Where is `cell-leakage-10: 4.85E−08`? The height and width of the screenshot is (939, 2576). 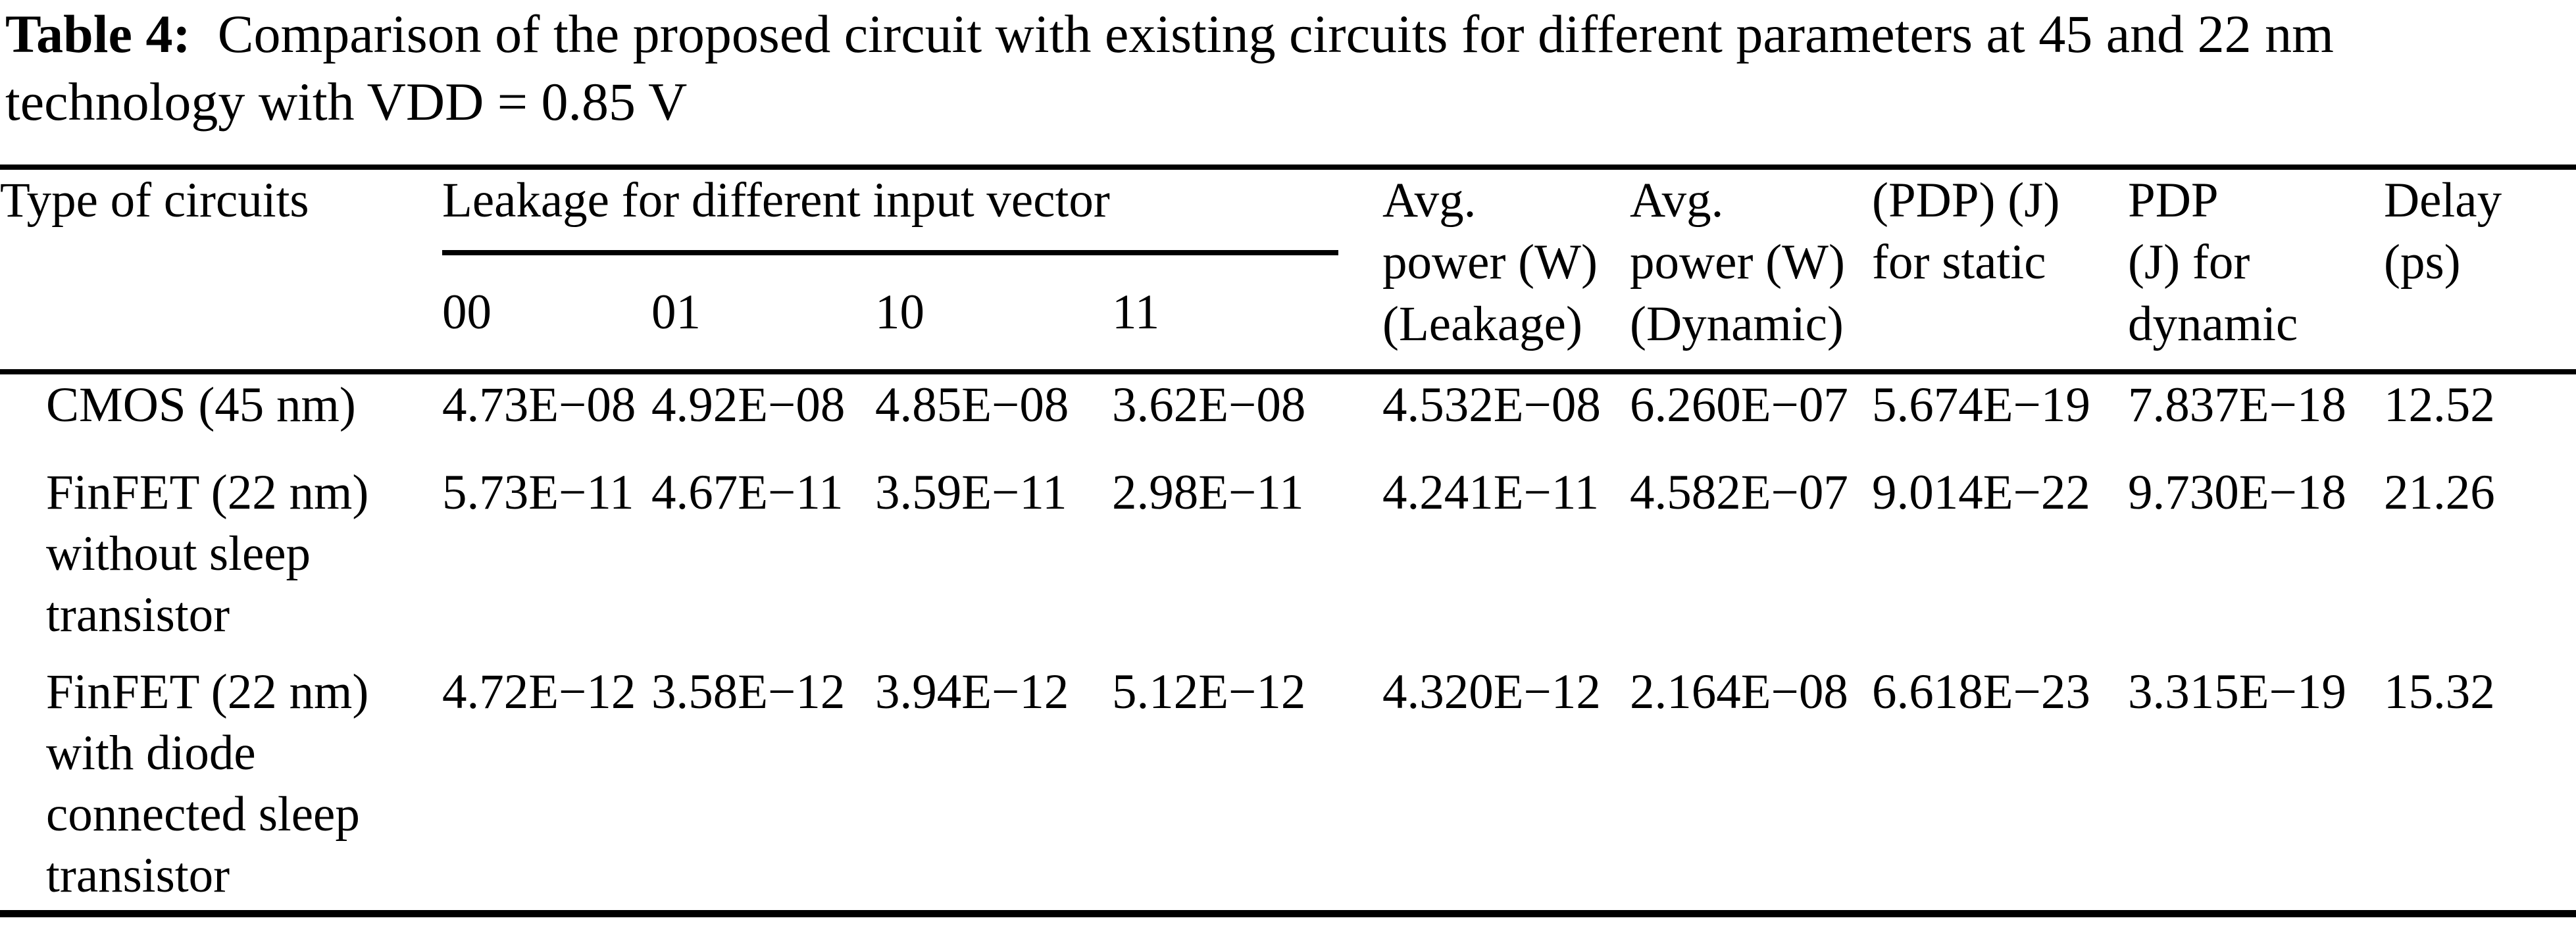
cell-leakage-10: 4.85E−08 is located at coordinates (972, 405).